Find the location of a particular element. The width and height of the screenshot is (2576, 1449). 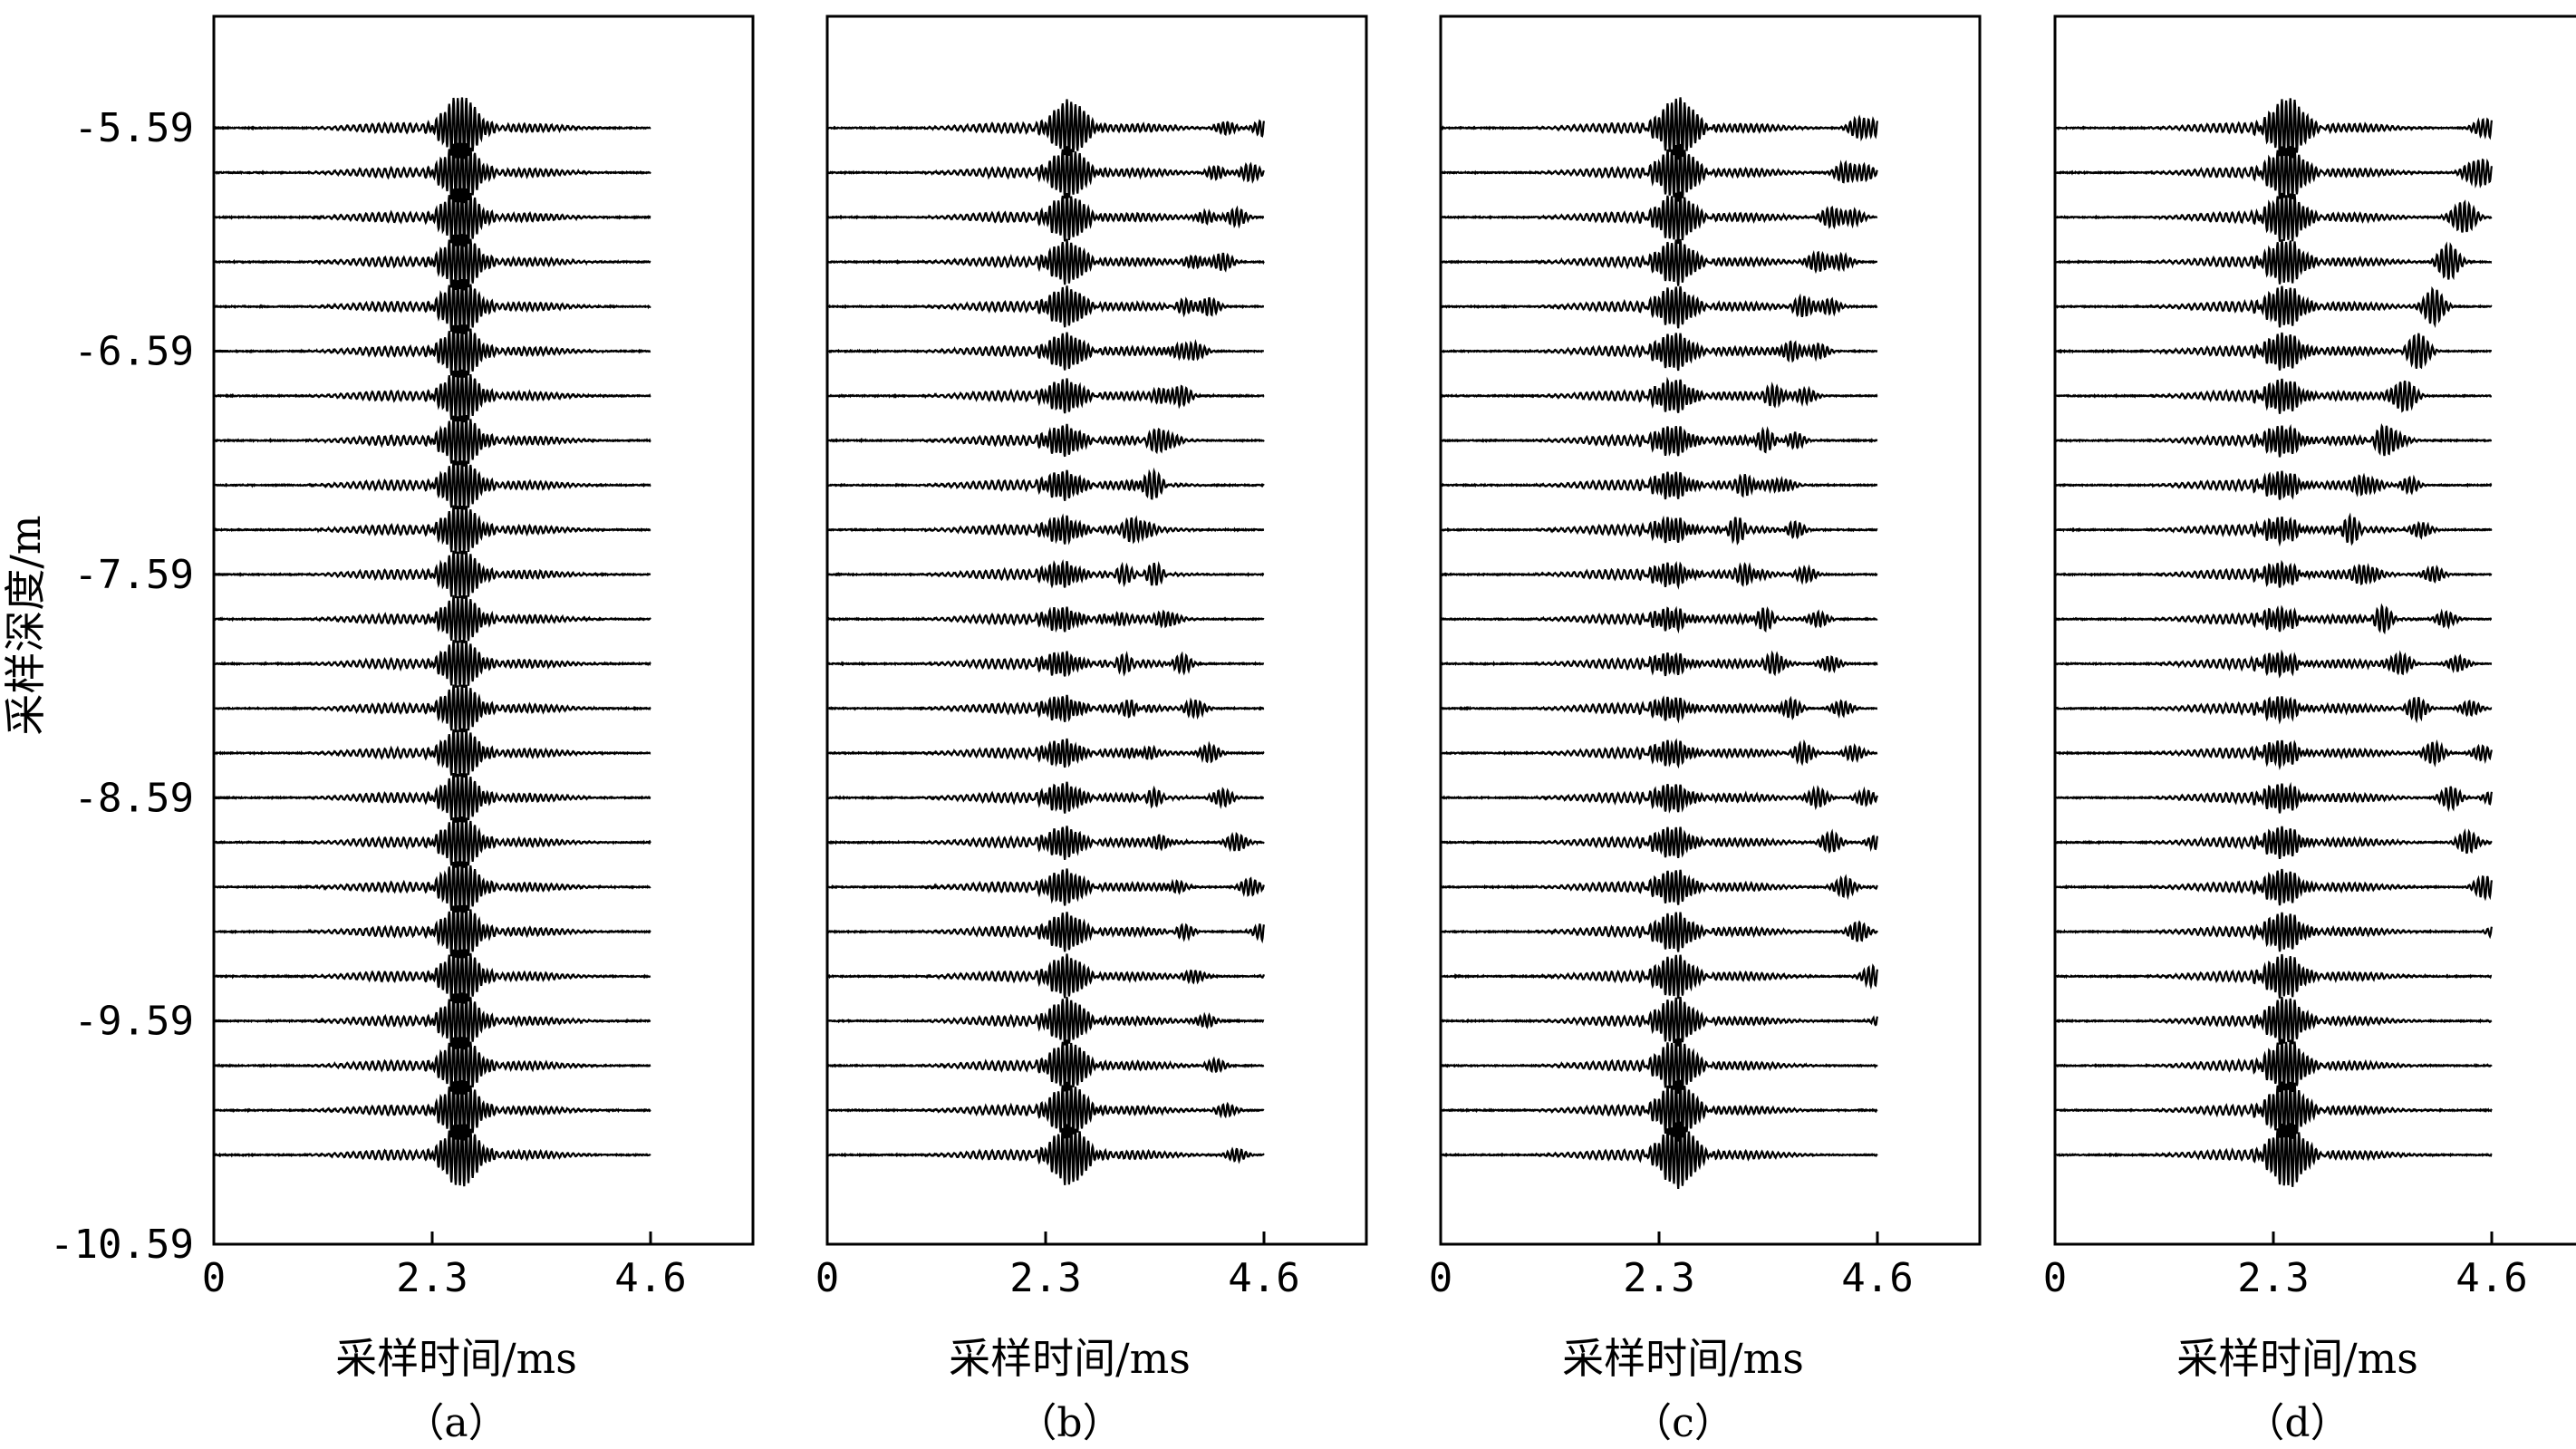

panel-label: （d） is located at coordinates (2296, 1423).